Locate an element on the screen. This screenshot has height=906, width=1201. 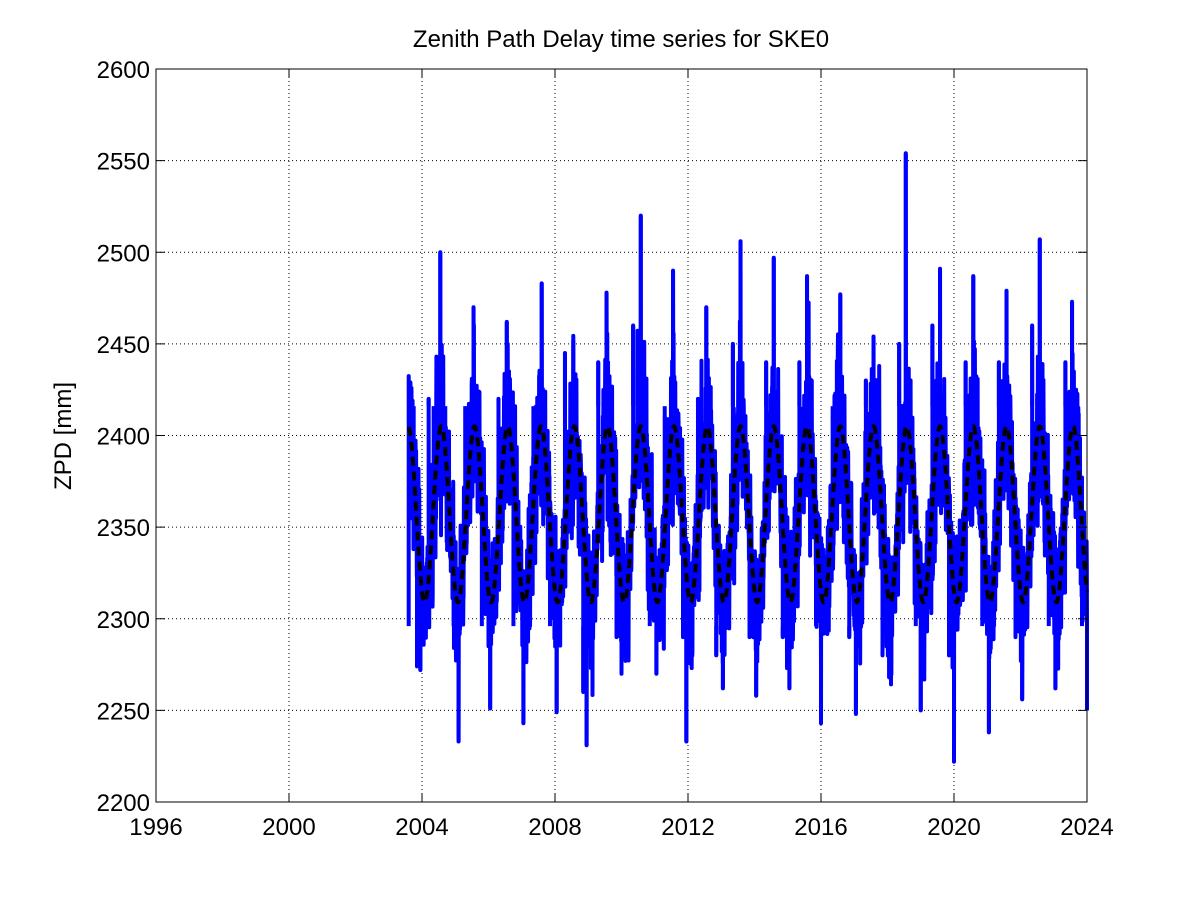
y-tick-label: 2450 is located at coordinates (123, 345).